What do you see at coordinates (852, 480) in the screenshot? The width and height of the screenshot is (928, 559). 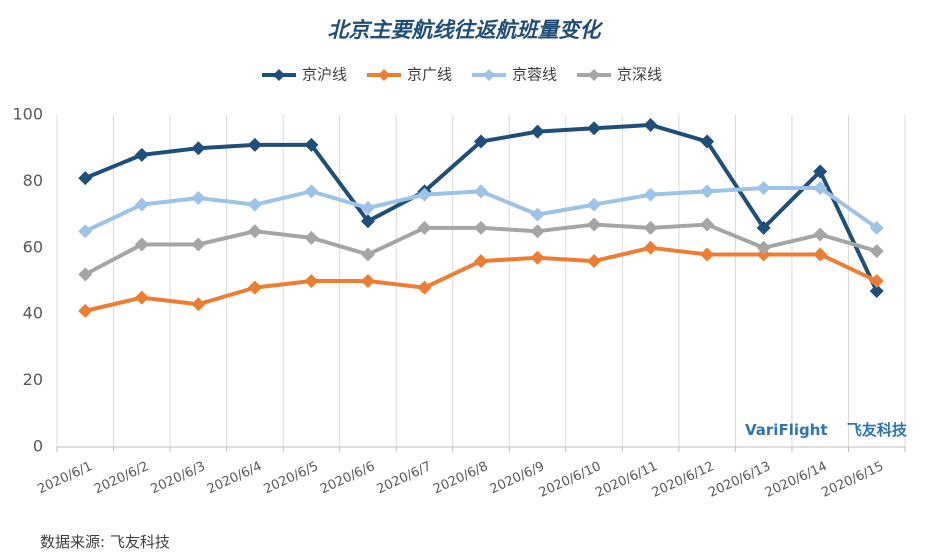 I see `x-tick-label: 2020/6/15` at bounding box center [852, 480].